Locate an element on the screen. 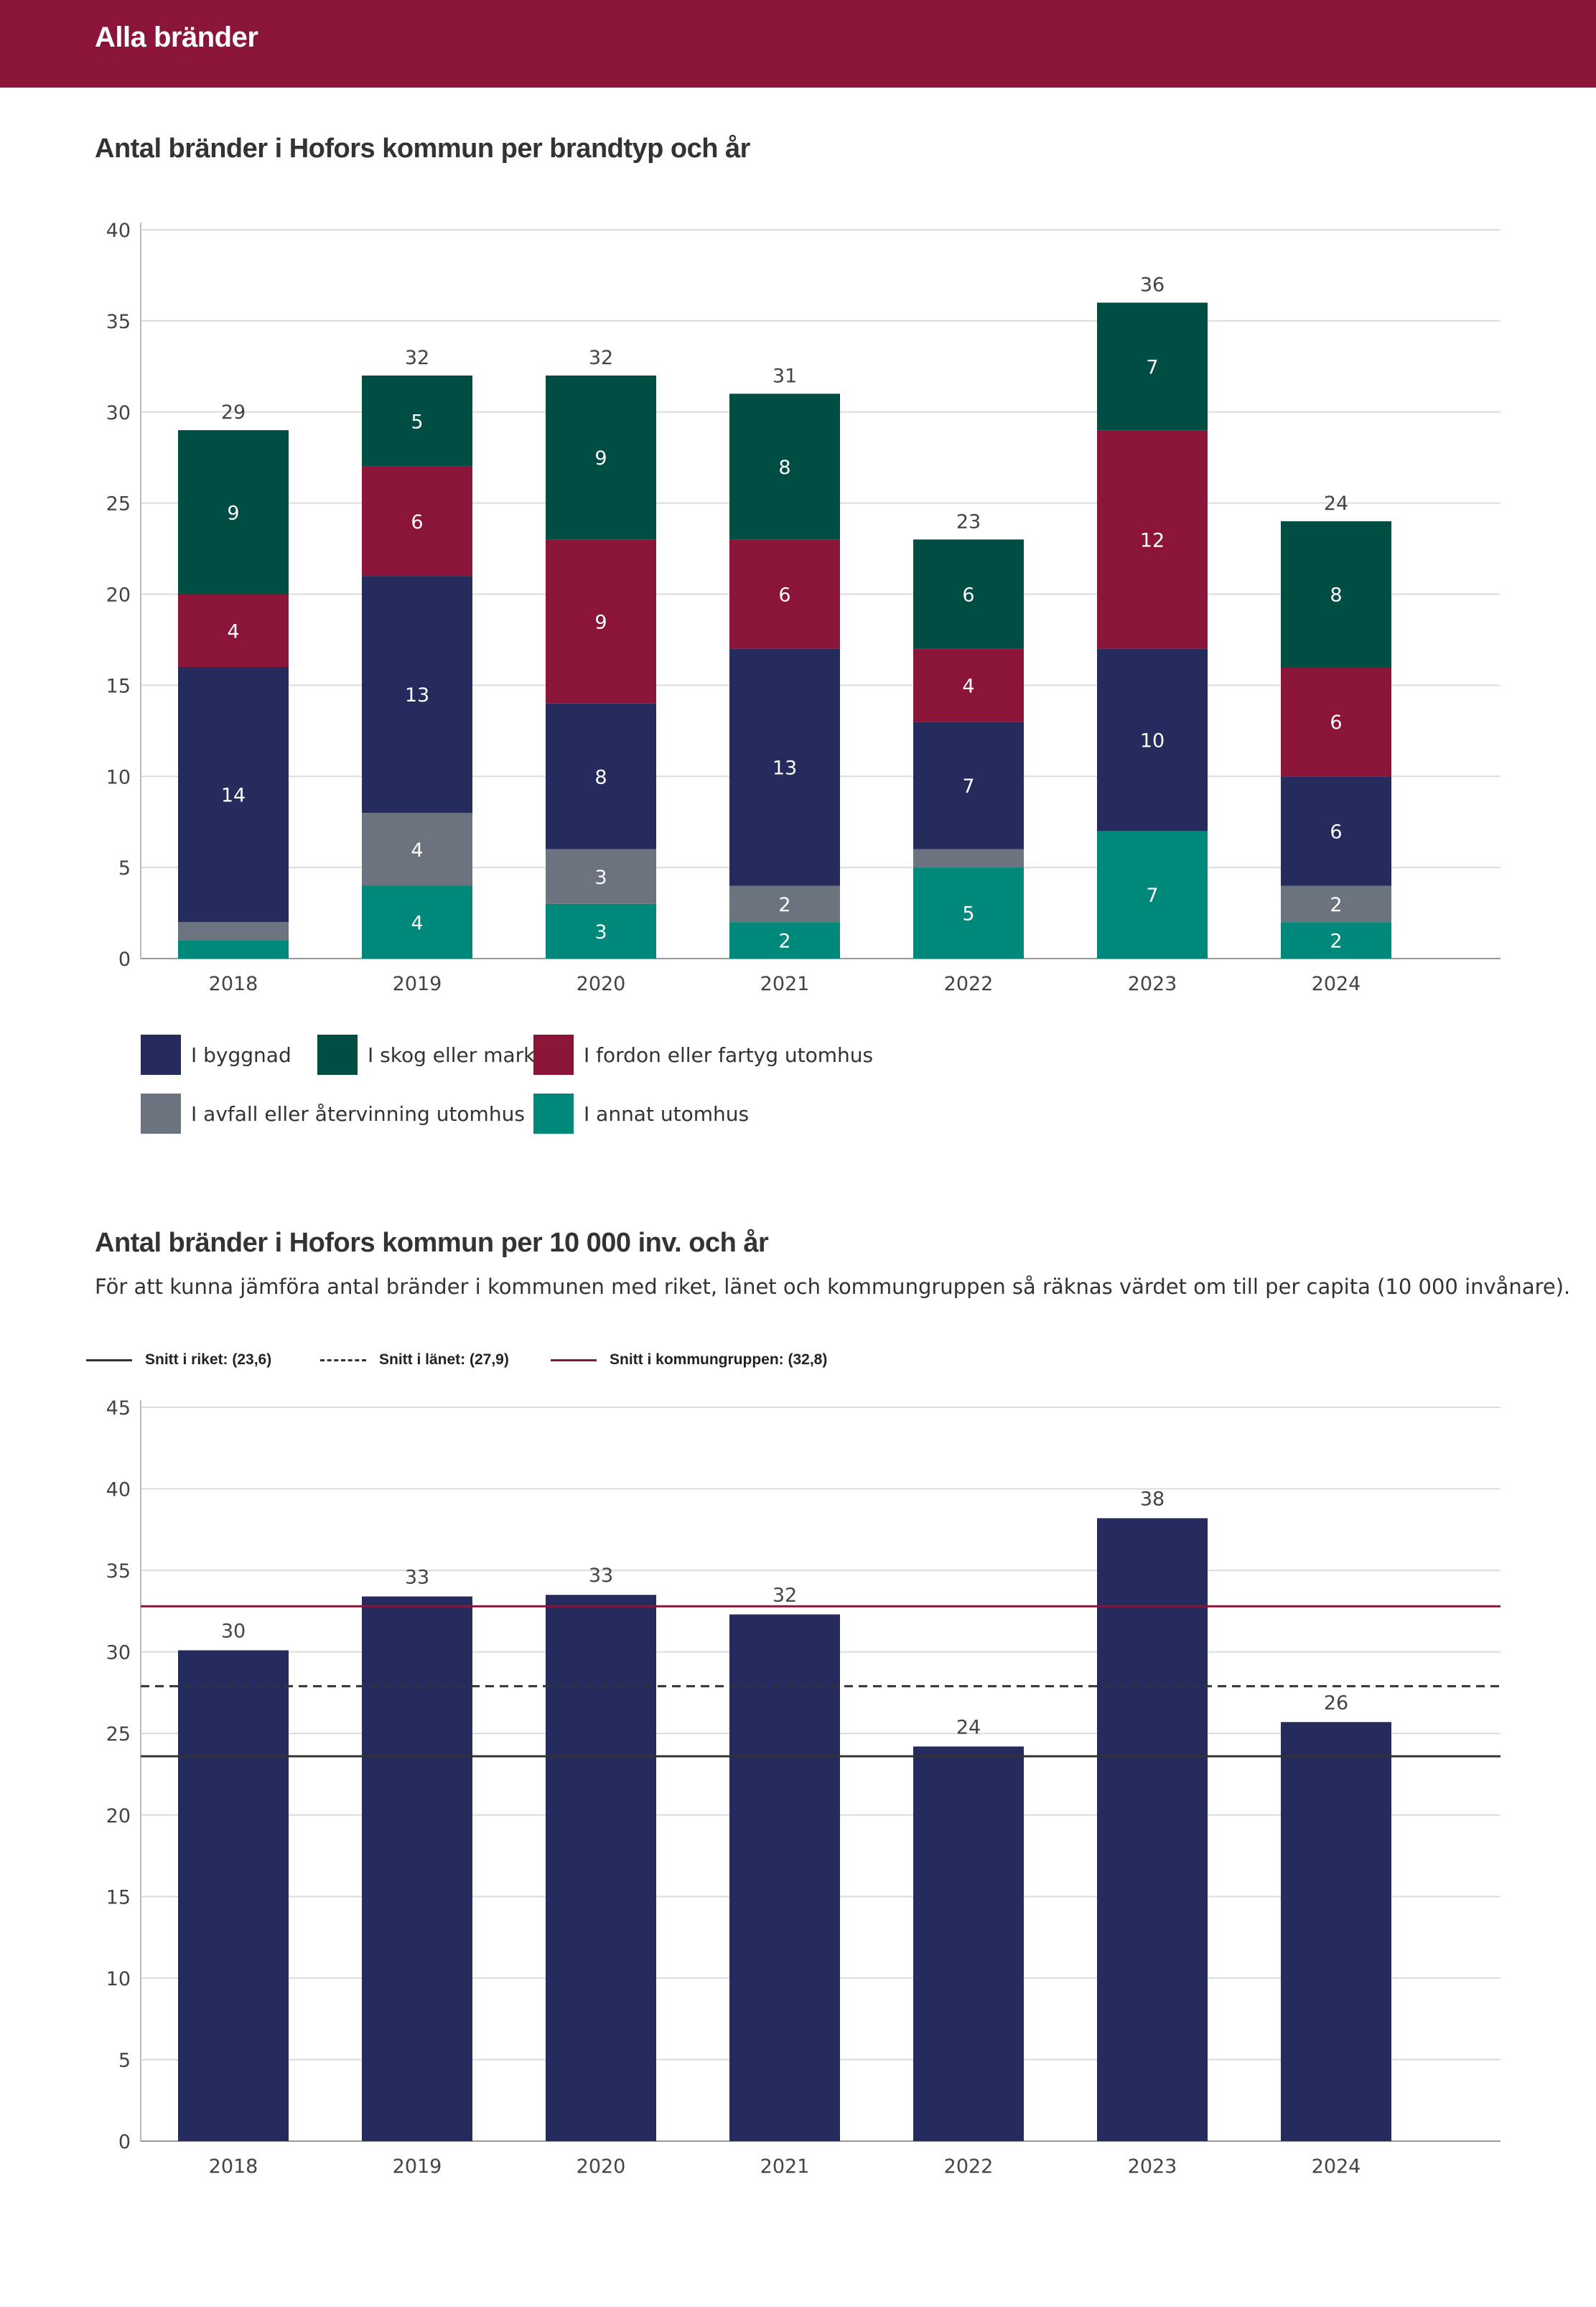 This screenshot has width=1596, height=2307. data-label: 13 is located at coordinates (417, 695).